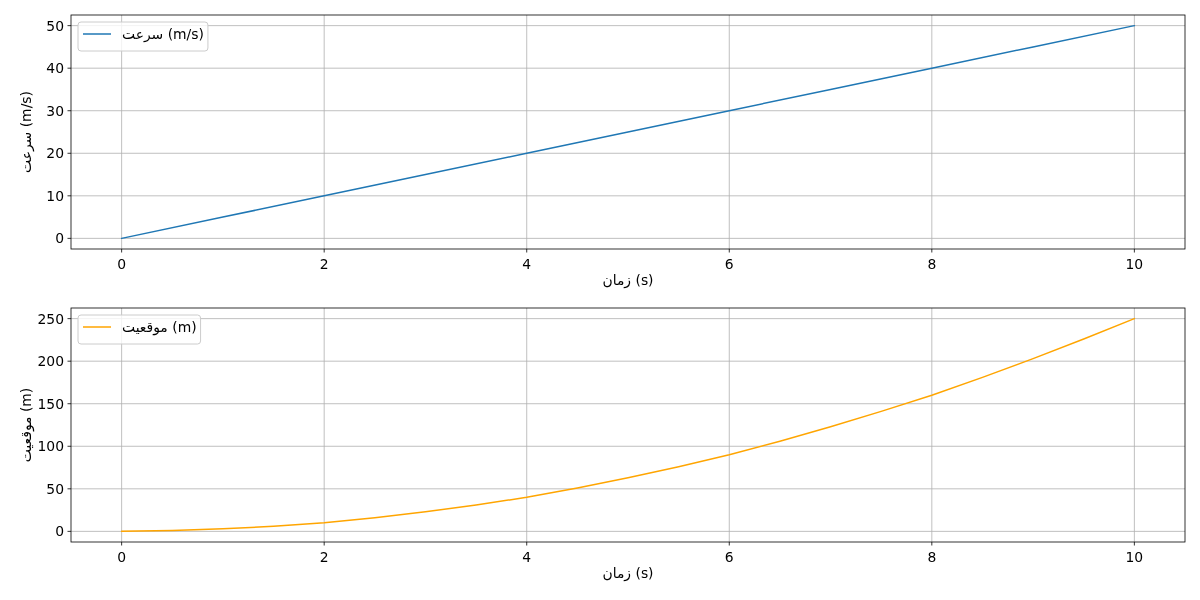  What do you see at coordinates (55, 110) in the screenshot?
I see `y-tick-label: 30` at bounding box center [55, 110].